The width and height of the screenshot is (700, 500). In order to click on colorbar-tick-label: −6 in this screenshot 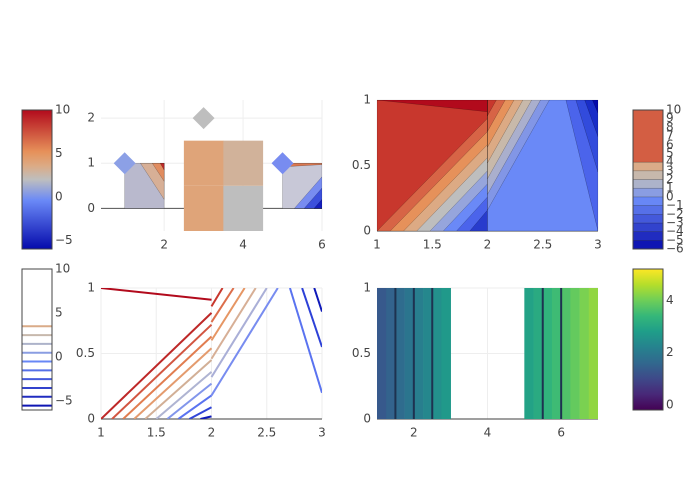, I will do `click(675, 249)`.